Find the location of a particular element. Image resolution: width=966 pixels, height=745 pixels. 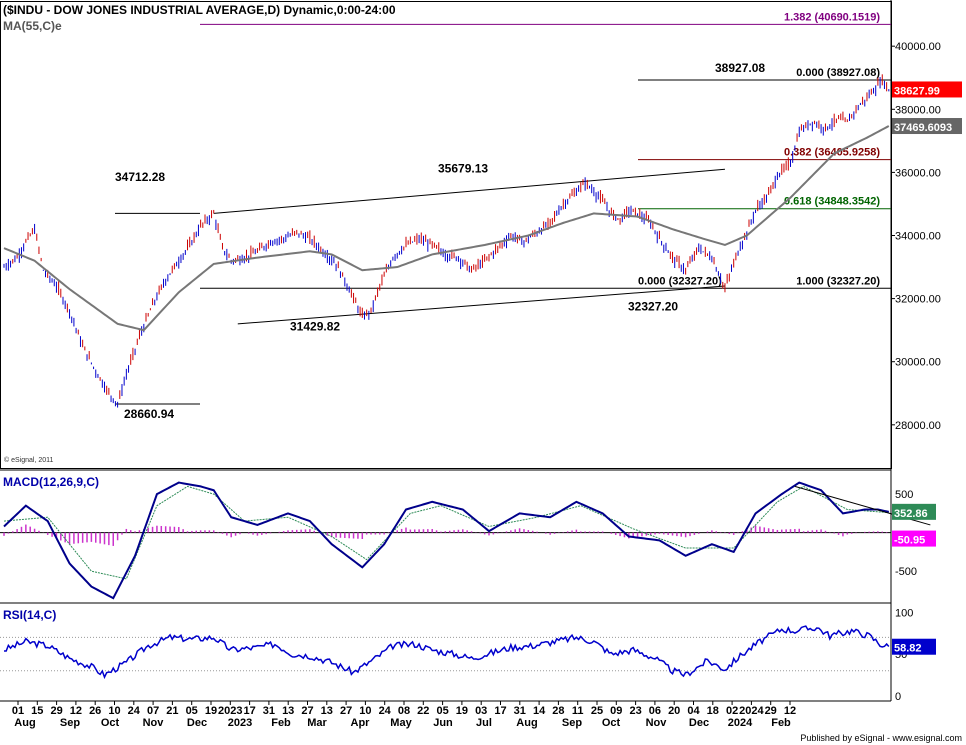

copyright: © eSignal, 2011 is located at coordinates (29, 460).